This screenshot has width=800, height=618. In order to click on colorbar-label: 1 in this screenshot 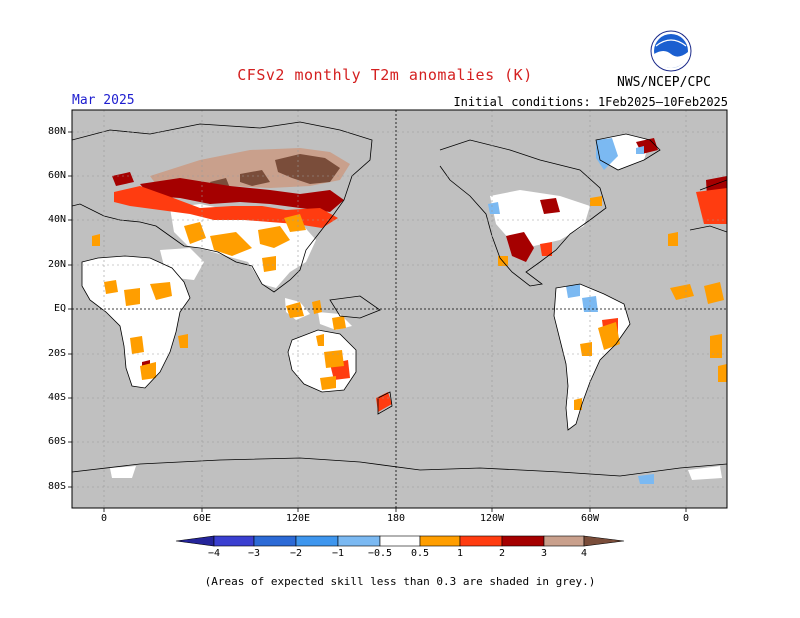, I will do `click(460, 553)`.